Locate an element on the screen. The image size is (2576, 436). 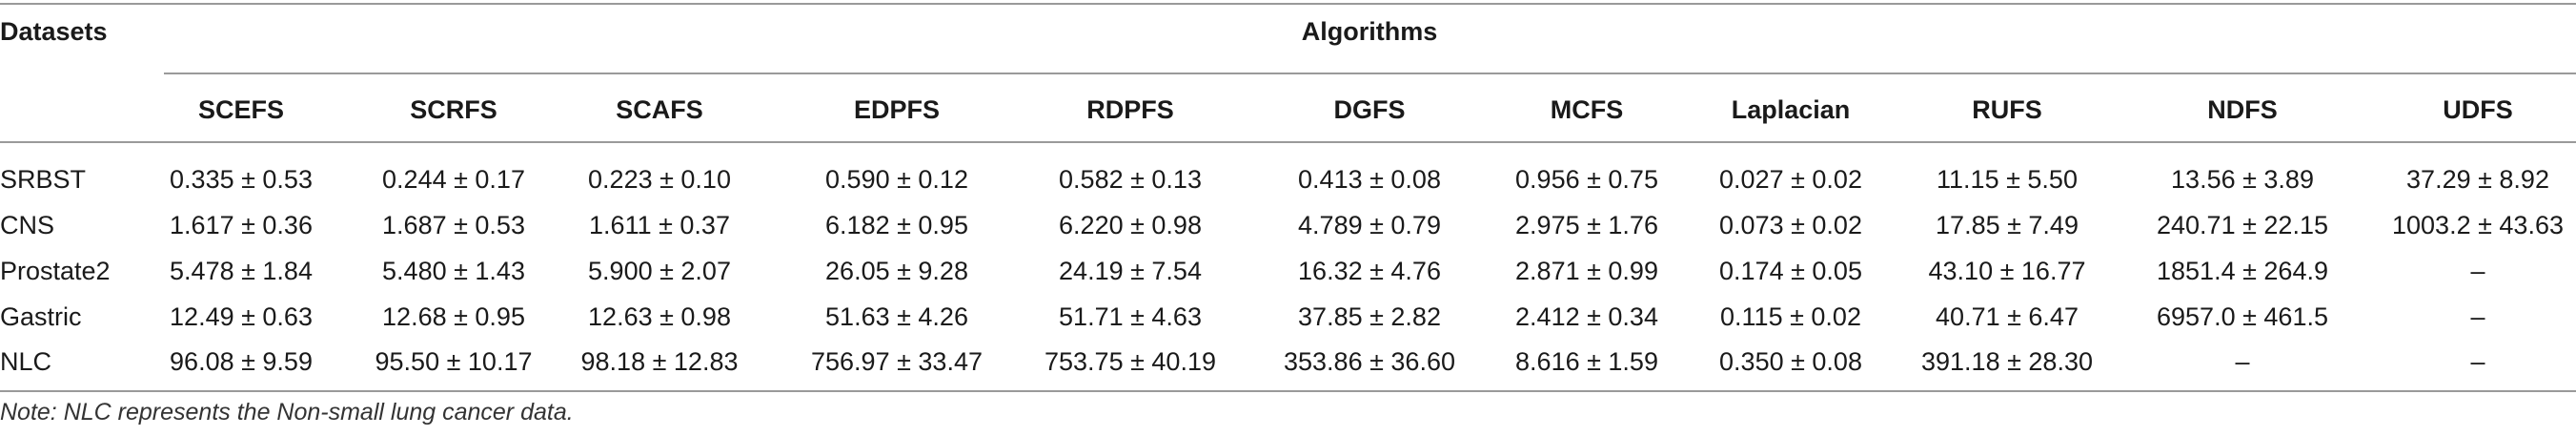
table-cell: 0.115 ± 0.02 is located at coordinates (1790, 317).